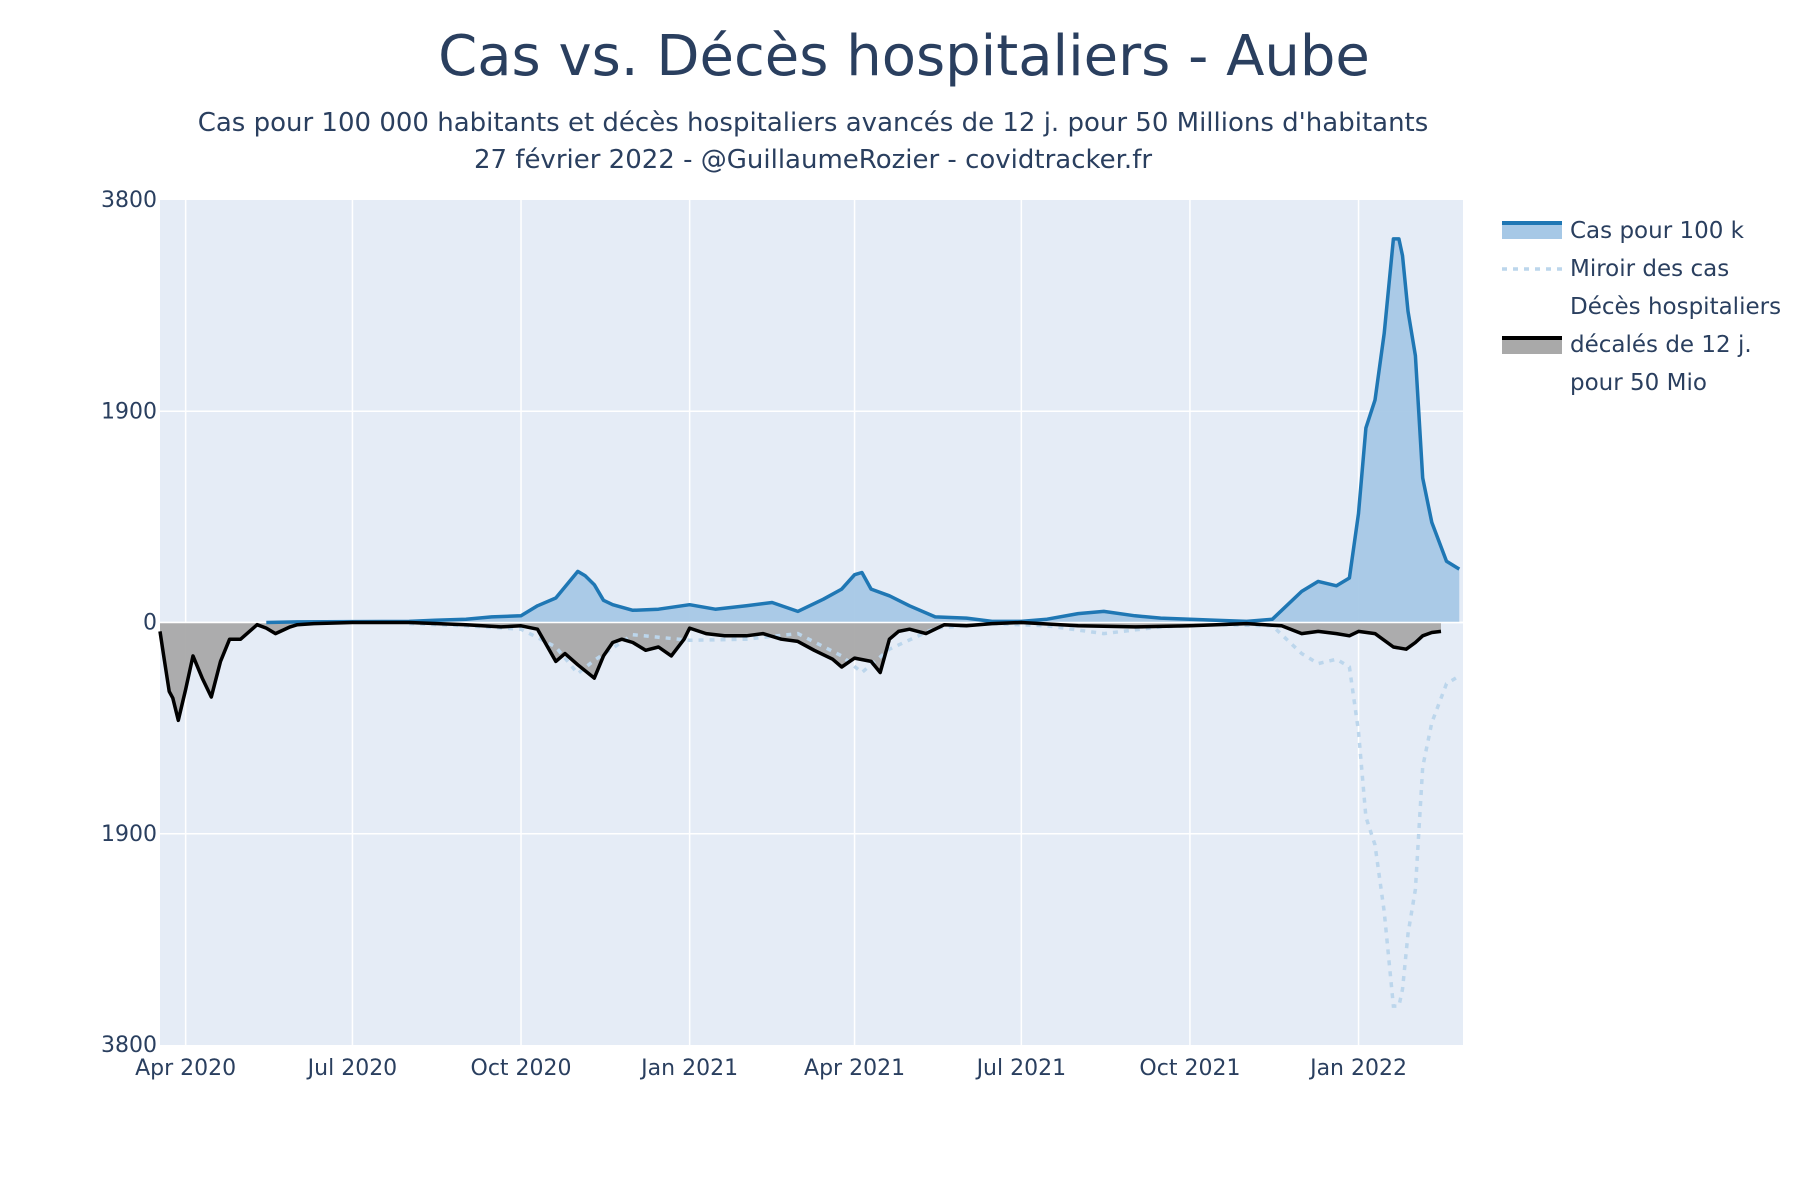  Describe the element at coordinates (1021, 1068) in the screenshot. I see `x-tick-label: Jul 2021` at that location.